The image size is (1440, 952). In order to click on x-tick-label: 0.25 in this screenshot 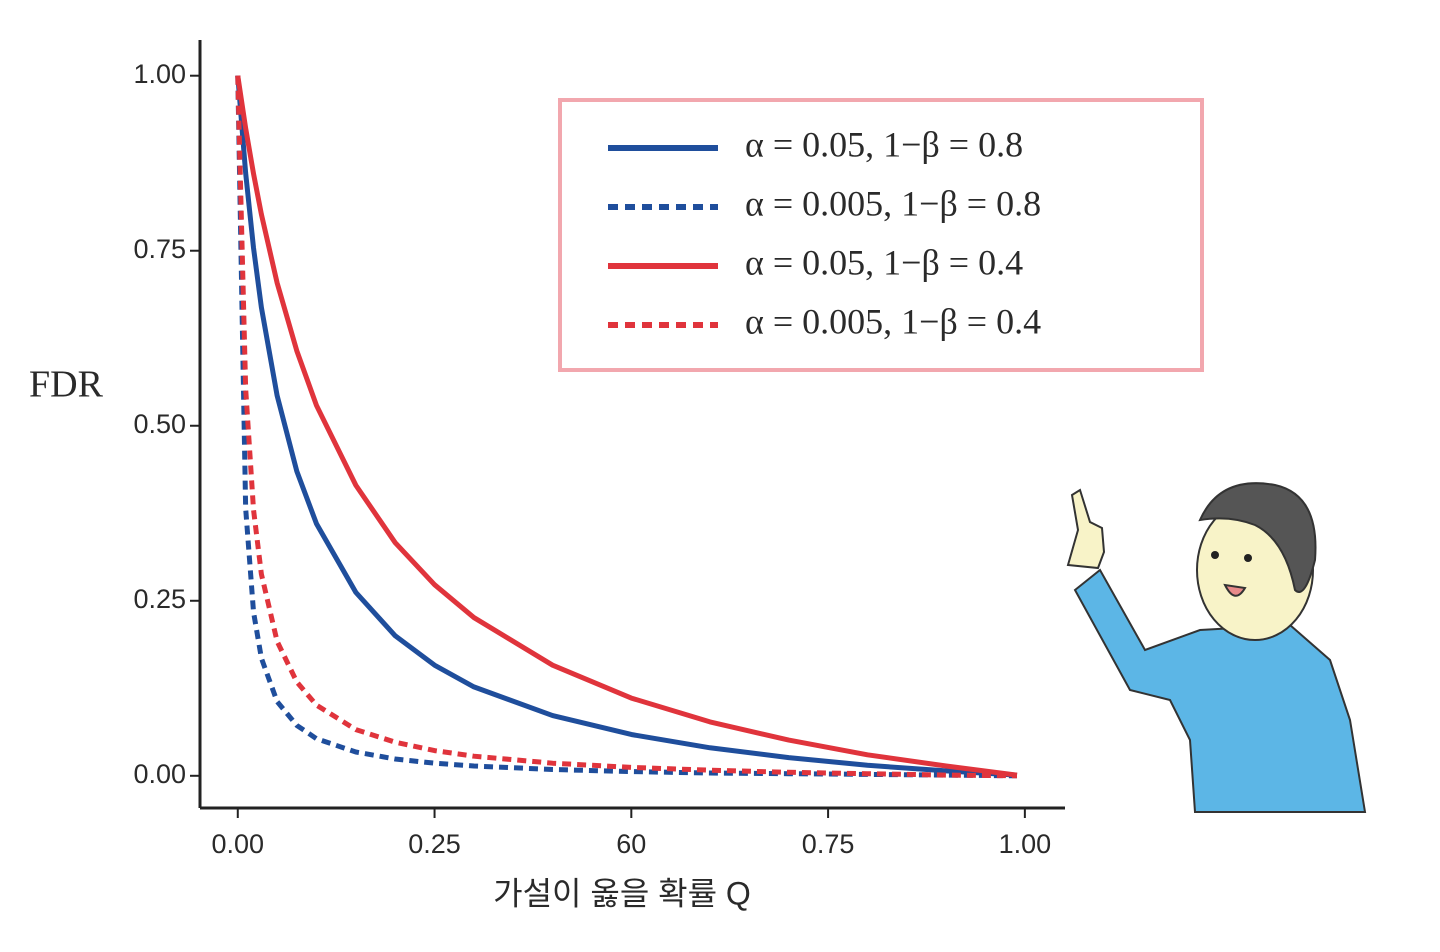, I will do `click(434, 844)`.